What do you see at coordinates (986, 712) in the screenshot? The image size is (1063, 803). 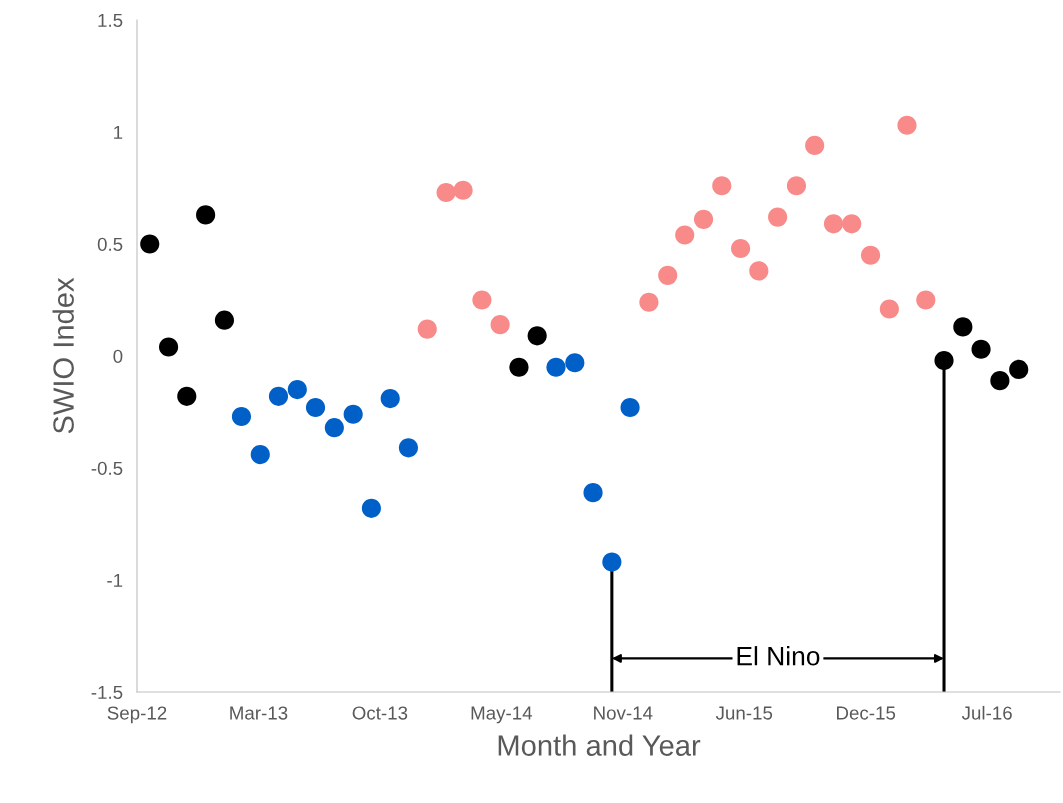 I see `x-tick-label: Jul-16` at bounding box center [986, 712].